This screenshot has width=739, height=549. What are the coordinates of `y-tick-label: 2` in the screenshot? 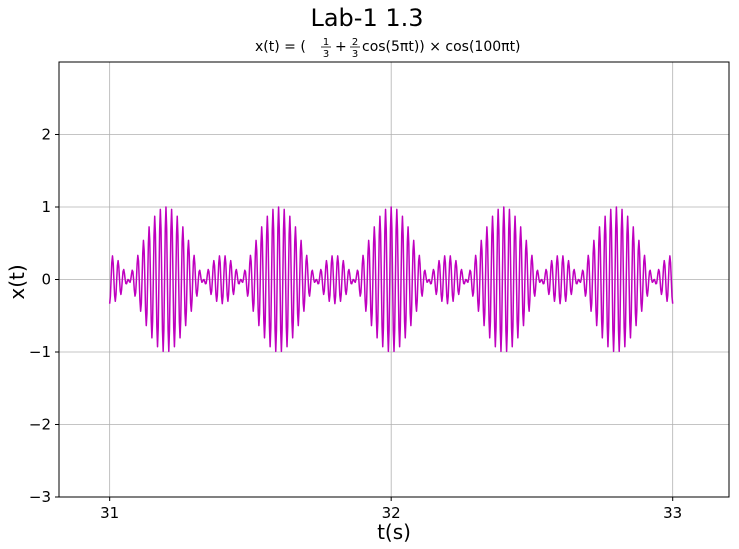 It's located at (46, 135).